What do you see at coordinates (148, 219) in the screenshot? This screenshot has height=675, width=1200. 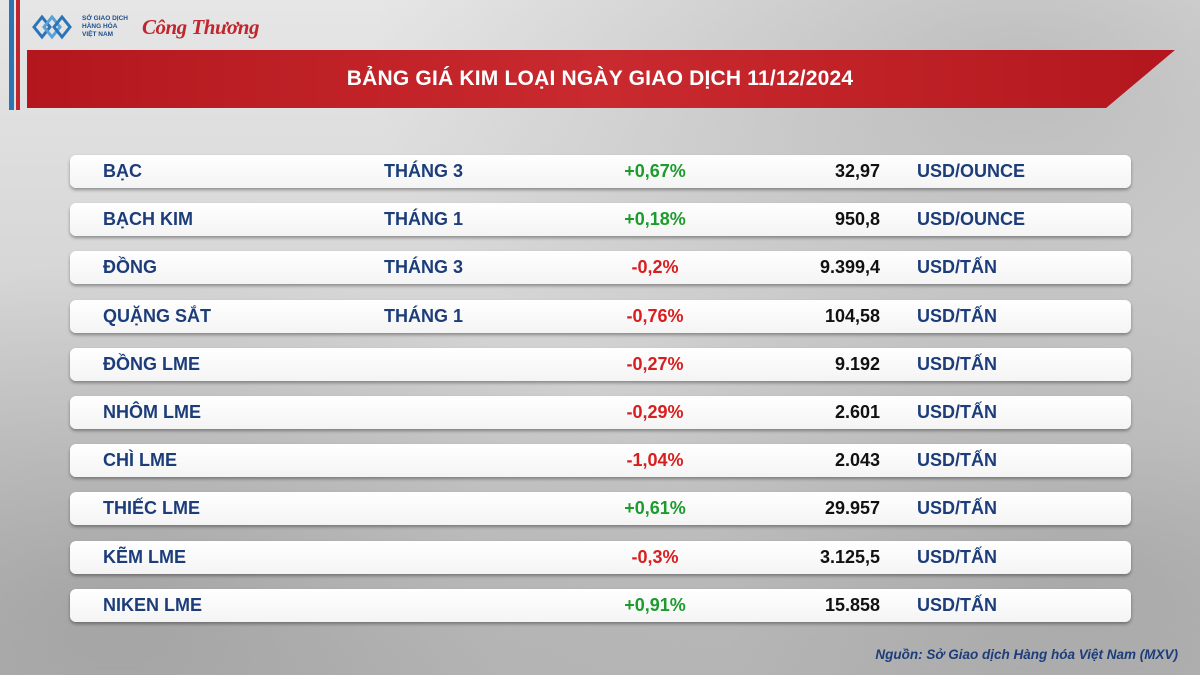 I see `metal-name: BẠCH KIM` at bounding box center [148, 219].